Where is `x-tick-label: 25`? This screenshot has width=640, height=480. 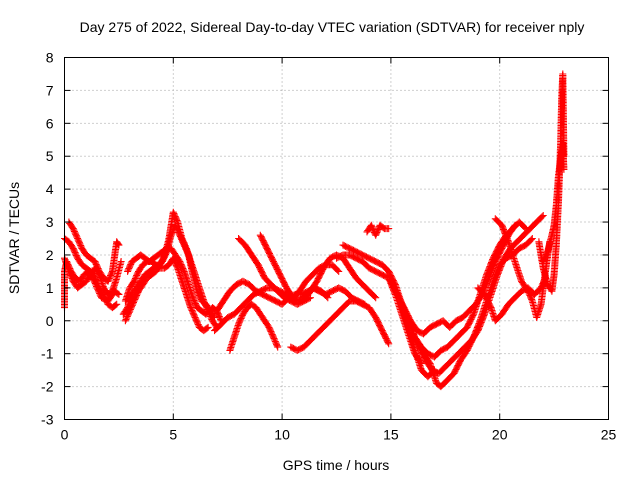 x-tick-label: 25 is located at coordinates (609, 435).